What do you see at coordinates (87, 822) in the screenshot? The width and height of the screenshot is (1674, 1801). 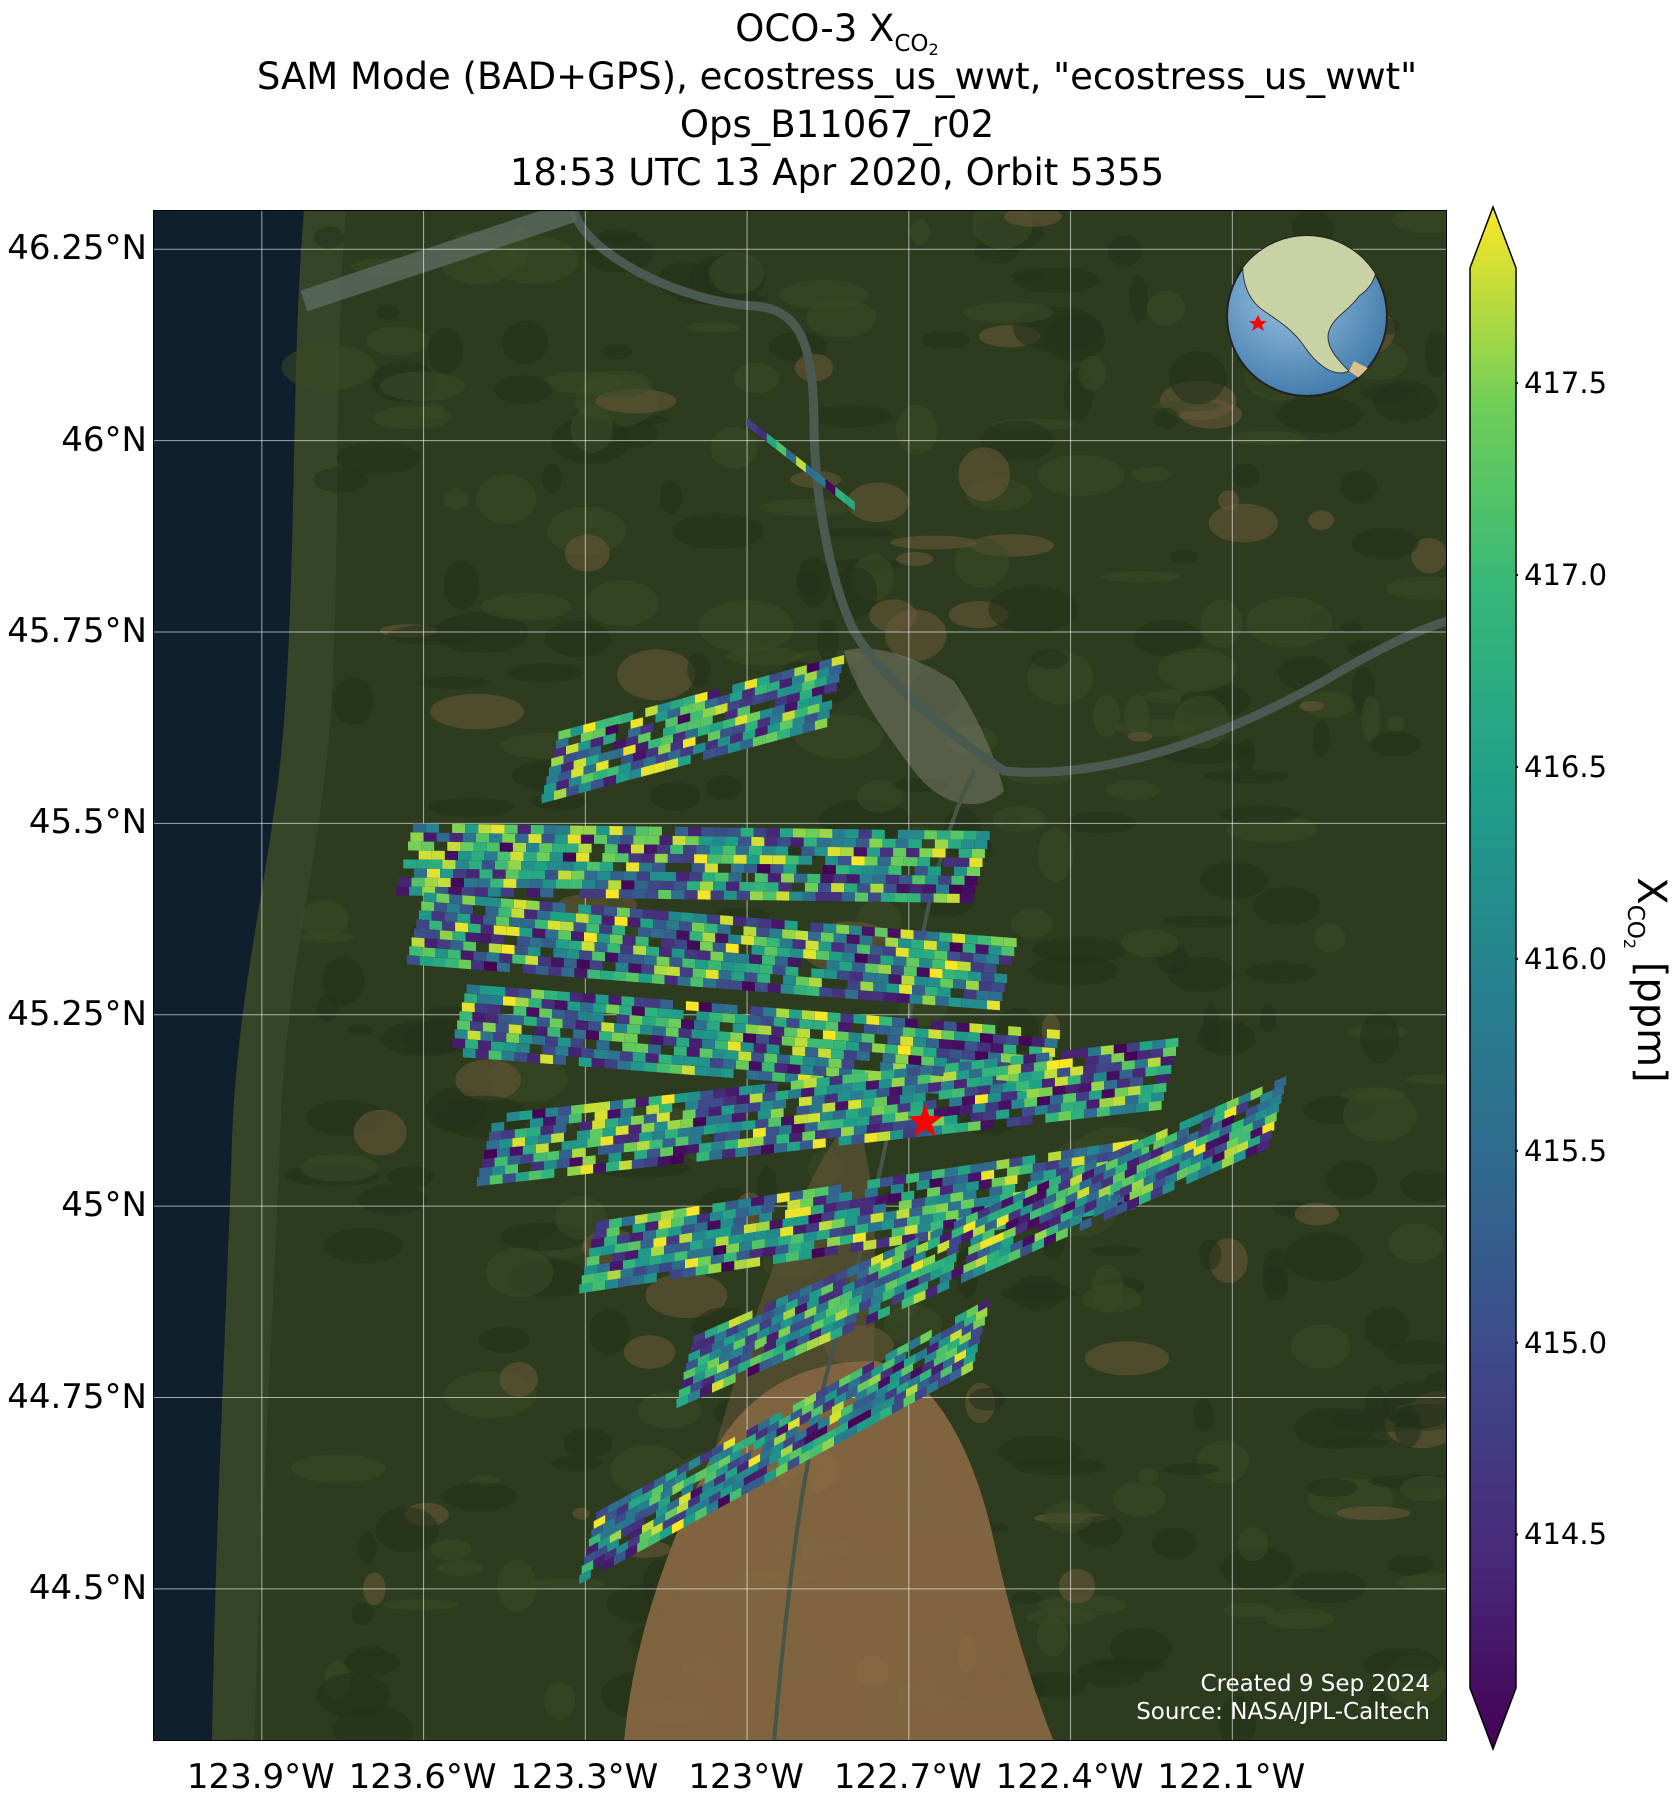 I see `latitude-label: 45.5°N` at bounding box center [87, 822].